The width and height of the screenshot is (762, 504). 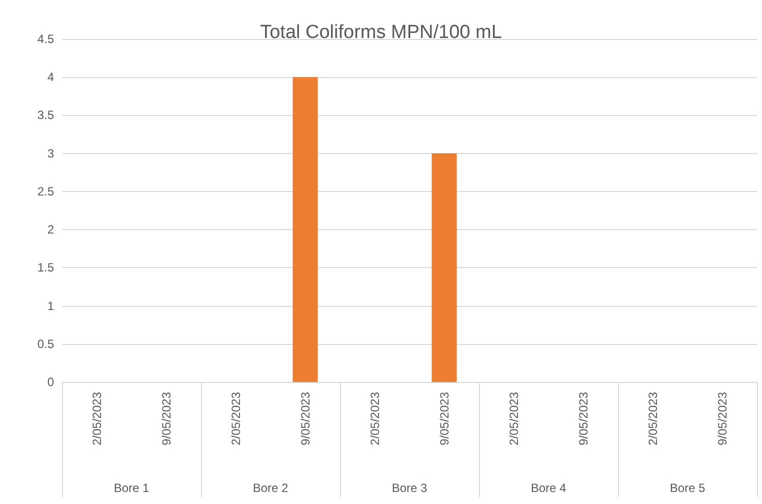 What do you see at coordinates (45, 39) in the screenshot?
I see `y-tick-label: 4.5` at bounding box center [45, 39].